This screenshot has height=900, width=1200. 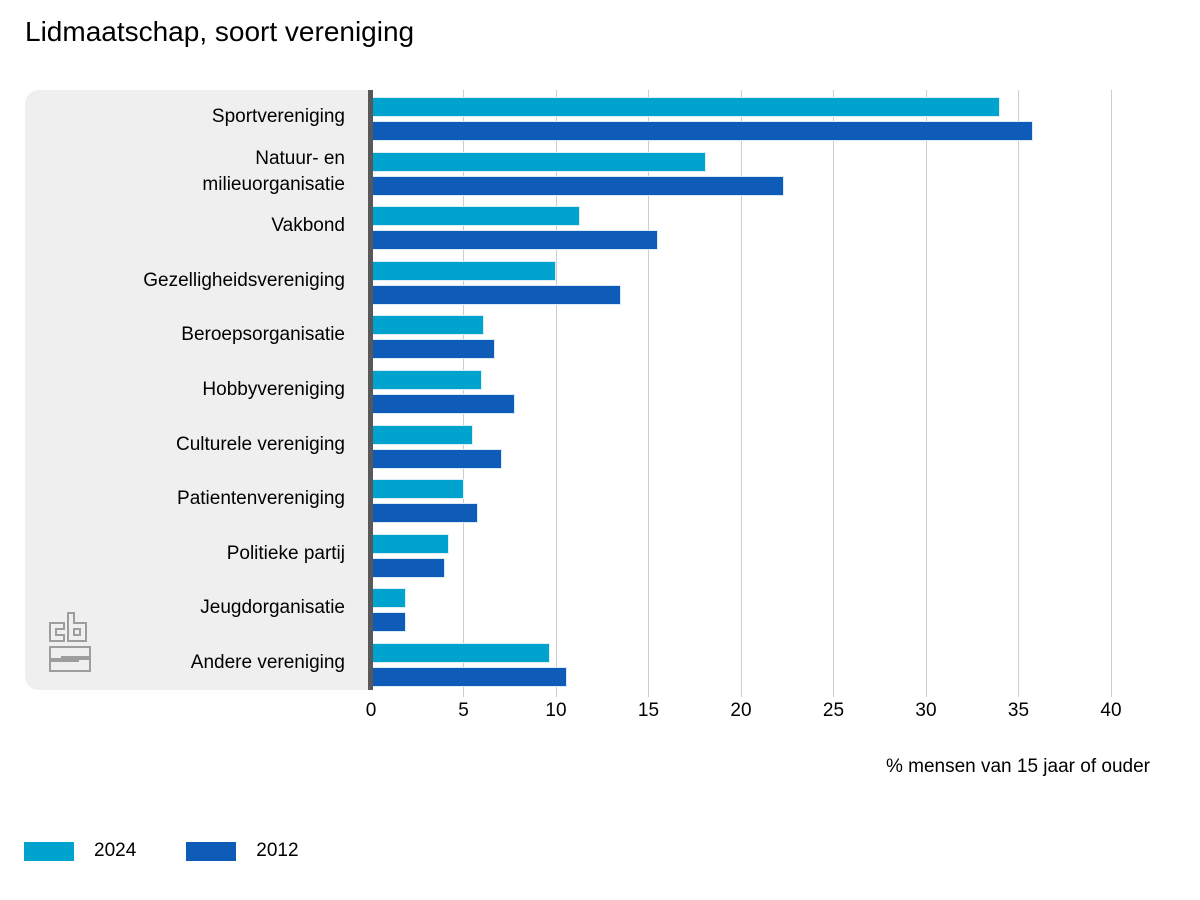 What do you see at coordinates (273, 389) in the screenshot?
I see `category-label: Hobbyvereniging` at bounding box center [273, 389].